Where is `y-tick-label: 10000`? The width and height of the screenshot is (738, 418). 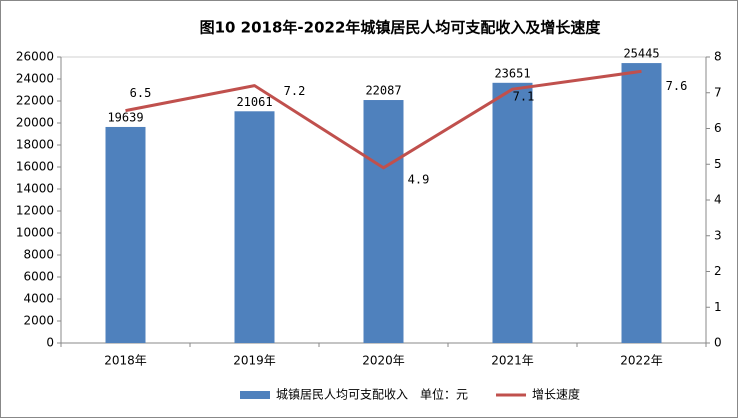
y-tick-label: 10000 is located at coordinates (35, 233).